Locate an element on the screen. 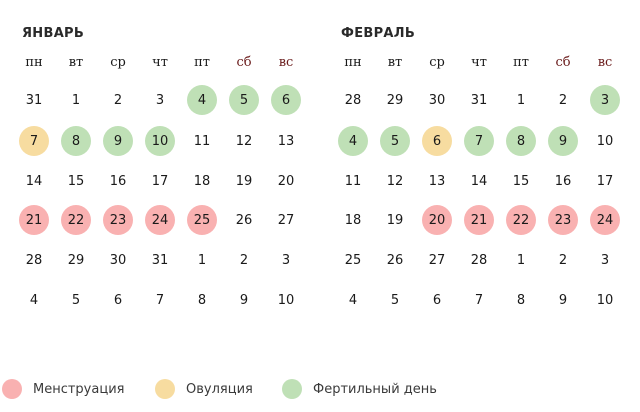 Image resolution: width=640 pixels, height=412 pixels. day-cell-menstruation: 20 is located at coordinates (437, 220).